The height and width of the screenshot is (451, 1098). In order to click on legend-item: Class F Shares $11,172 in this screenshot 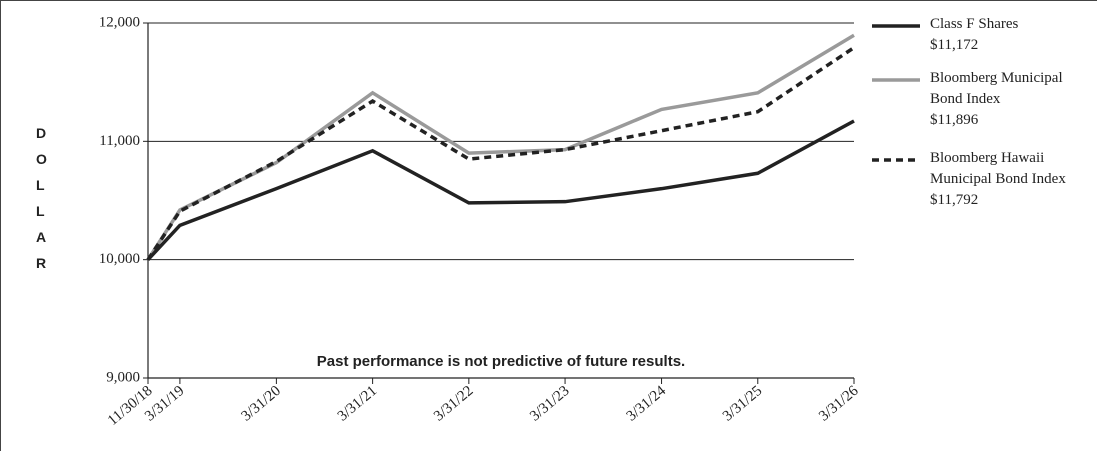, I will do `click(983, 35)`.